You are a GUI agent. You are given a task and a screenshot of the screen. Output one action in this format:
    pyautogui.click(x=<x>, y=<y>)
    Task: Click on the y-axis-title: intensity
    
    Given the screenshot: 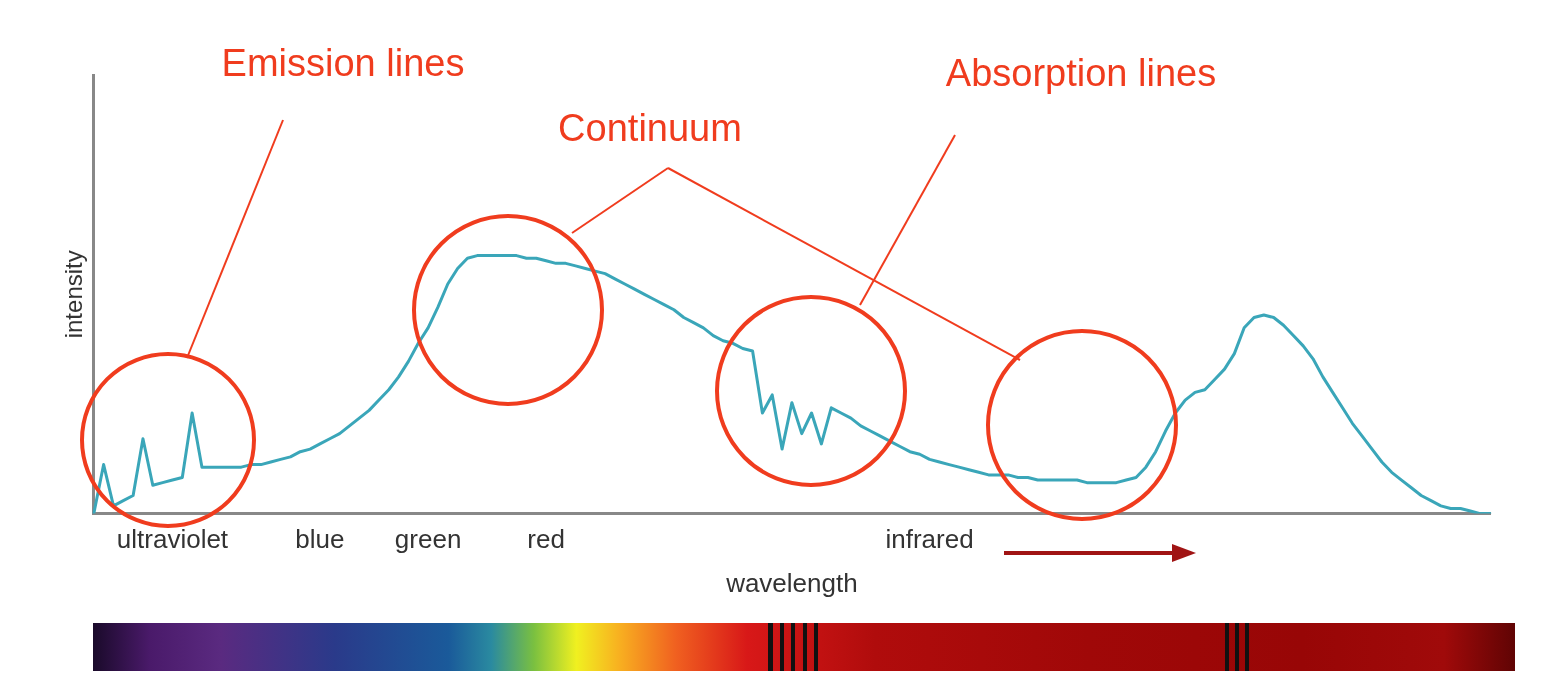 What is the action you would take?
    pyautogui.click(x=74, y=294)
    